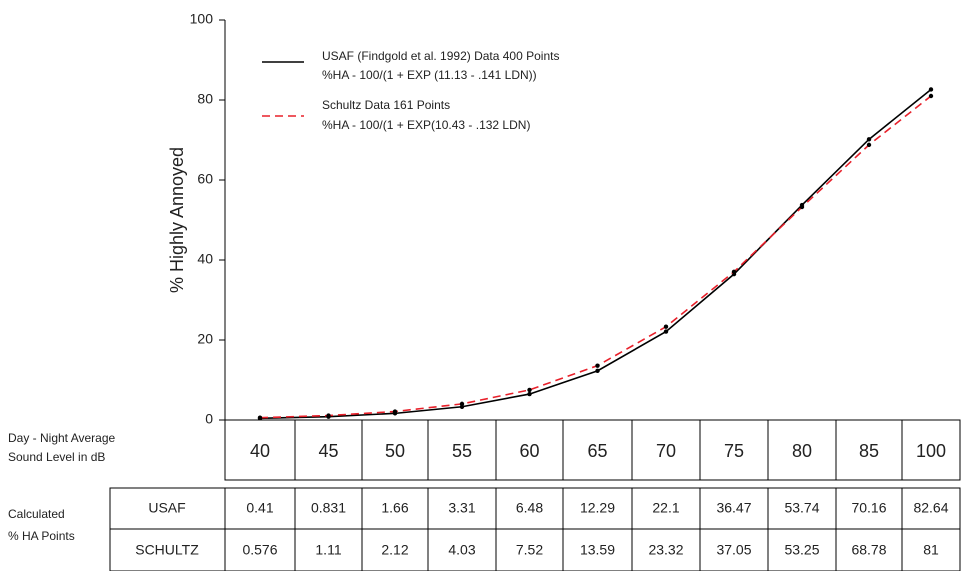  Describe the element at coordinates (328, 451) in the screenshot. I see `x-tick-label: 45` at that location.